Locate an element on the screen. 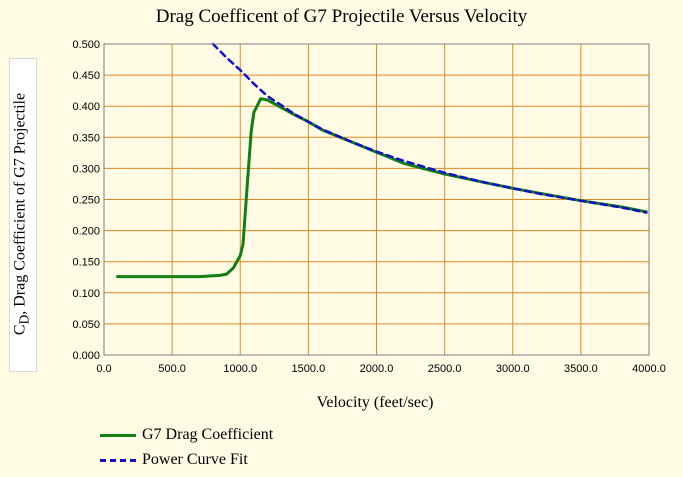 The image size is (683, 477). x-tick-label: 3500.0 is located at coordinates (581, 369).